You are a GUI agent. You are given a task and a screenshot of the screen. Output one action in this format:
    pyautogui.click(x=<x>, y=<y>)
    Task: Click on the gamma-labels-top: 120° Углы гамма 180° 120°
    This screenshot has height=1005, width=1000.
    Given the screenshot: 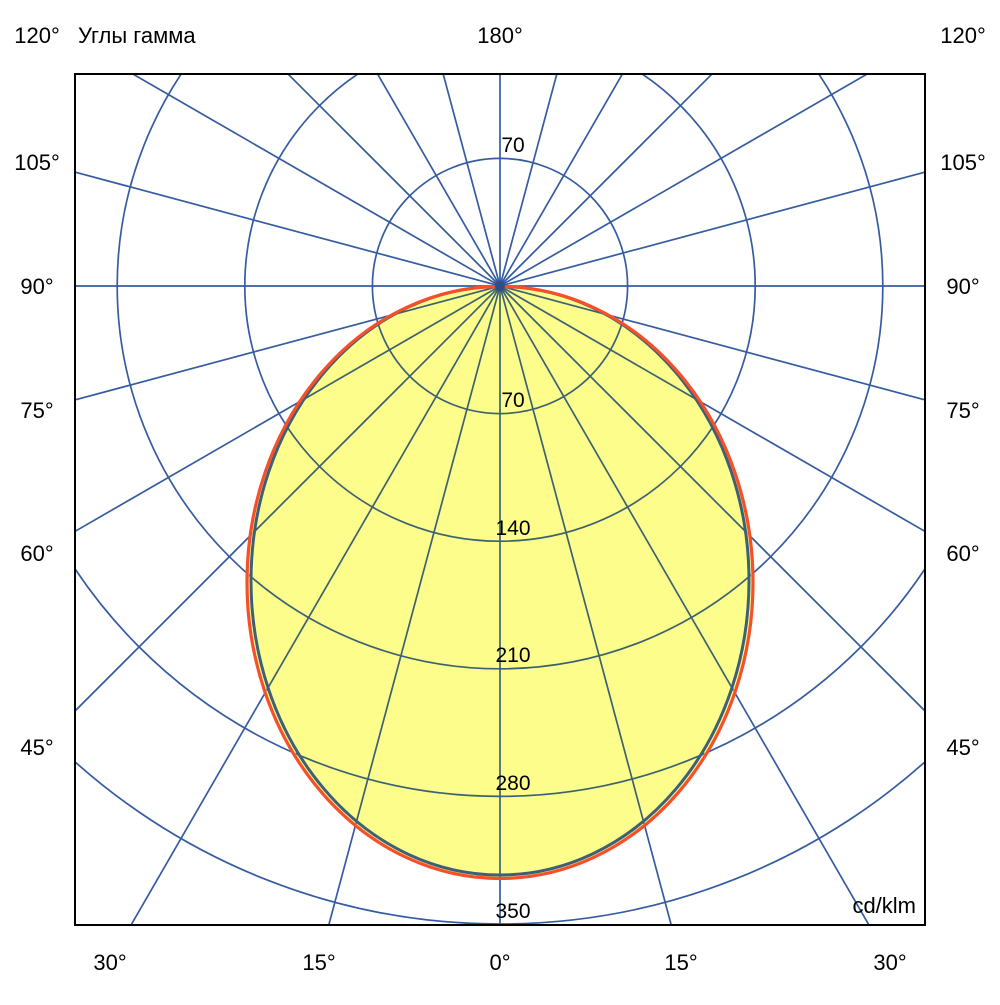 What is the action you would take?
    pyautogui.click(x=500, y=35)
    